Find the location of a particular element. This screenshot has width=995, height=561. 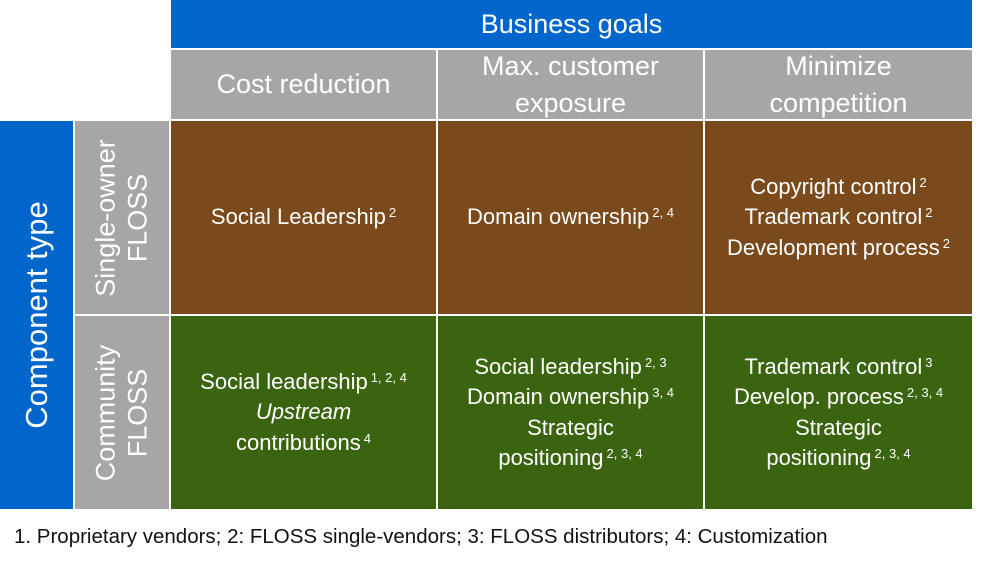

cell-single-owner-customer-exposure: Domain ownership 2, 4 is located at coordinates (570, 217).